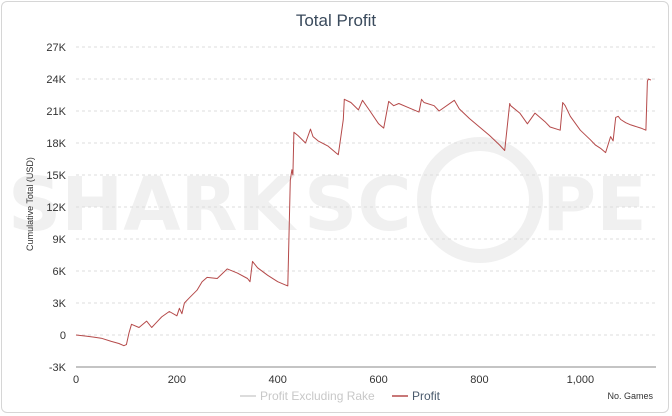  I want to click on x-tick-labels: 0 200 400 600 800 1,000, so click(333, 380).